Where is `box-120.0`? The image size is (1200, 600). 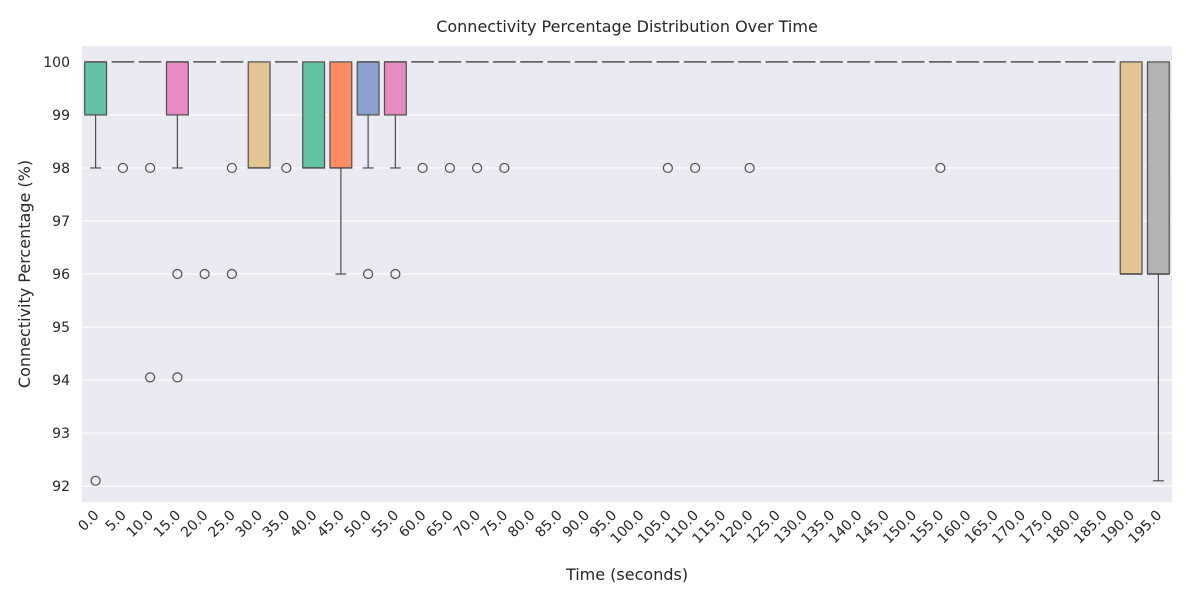
box-120.0 is located at coordinates (750, 117).